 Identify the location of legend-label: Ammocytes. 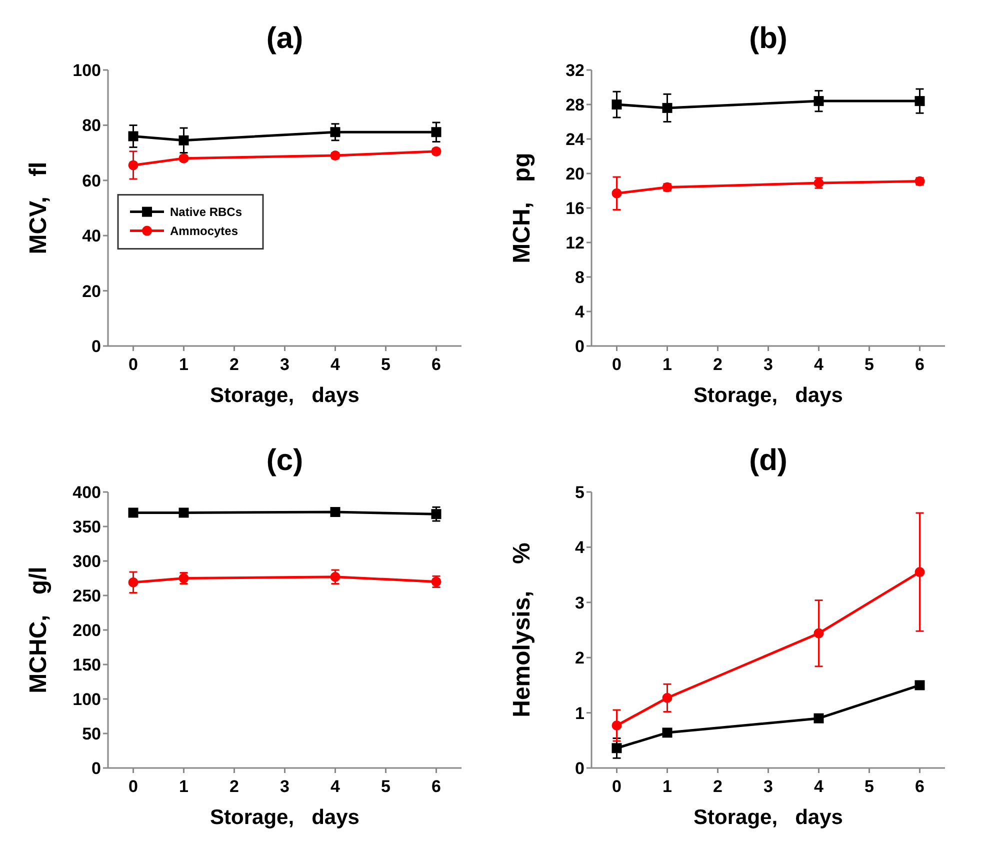
(204, 231).